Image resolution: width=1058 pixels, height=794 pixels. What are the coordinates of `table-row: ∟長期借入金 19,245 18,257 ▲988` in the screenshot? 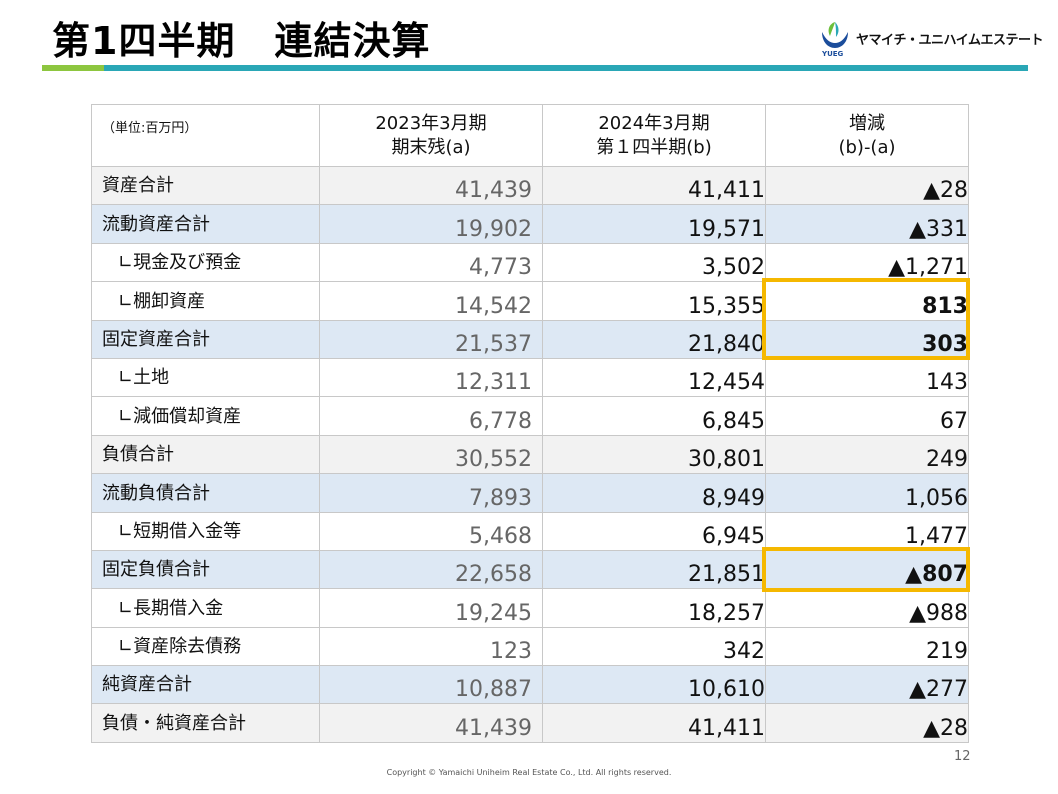 It's located at (530, 608).